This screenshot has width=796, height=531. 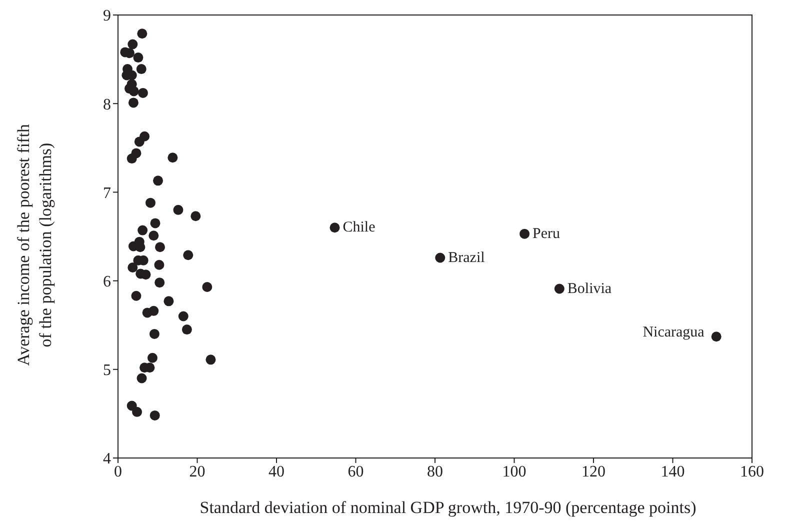 I want to click on x-tick-label: 100, so click(x=514, y=471).